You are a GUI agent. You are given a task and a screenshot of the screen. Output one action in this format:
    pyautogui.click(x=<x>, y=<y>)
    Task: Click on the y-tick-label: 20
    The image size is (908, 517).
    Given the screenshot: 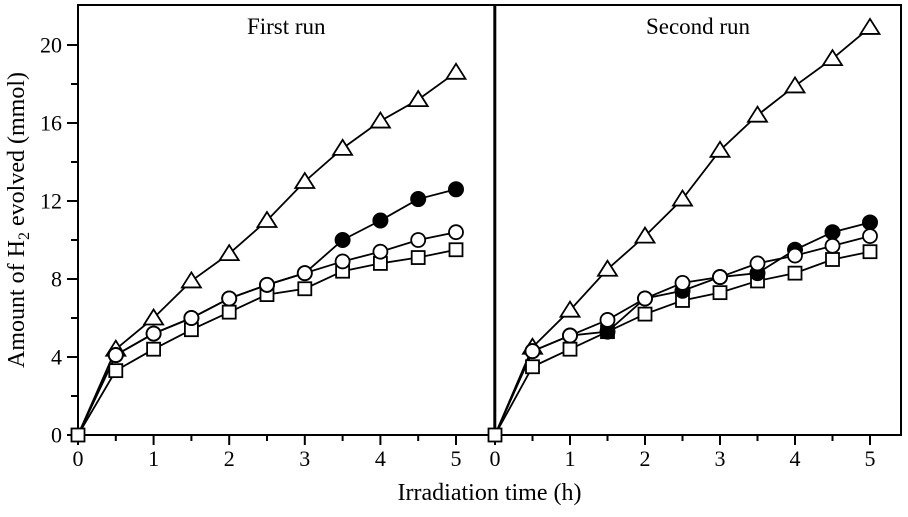 What is the action you would take?
    pyautogui.click(x=51, y=45)
    